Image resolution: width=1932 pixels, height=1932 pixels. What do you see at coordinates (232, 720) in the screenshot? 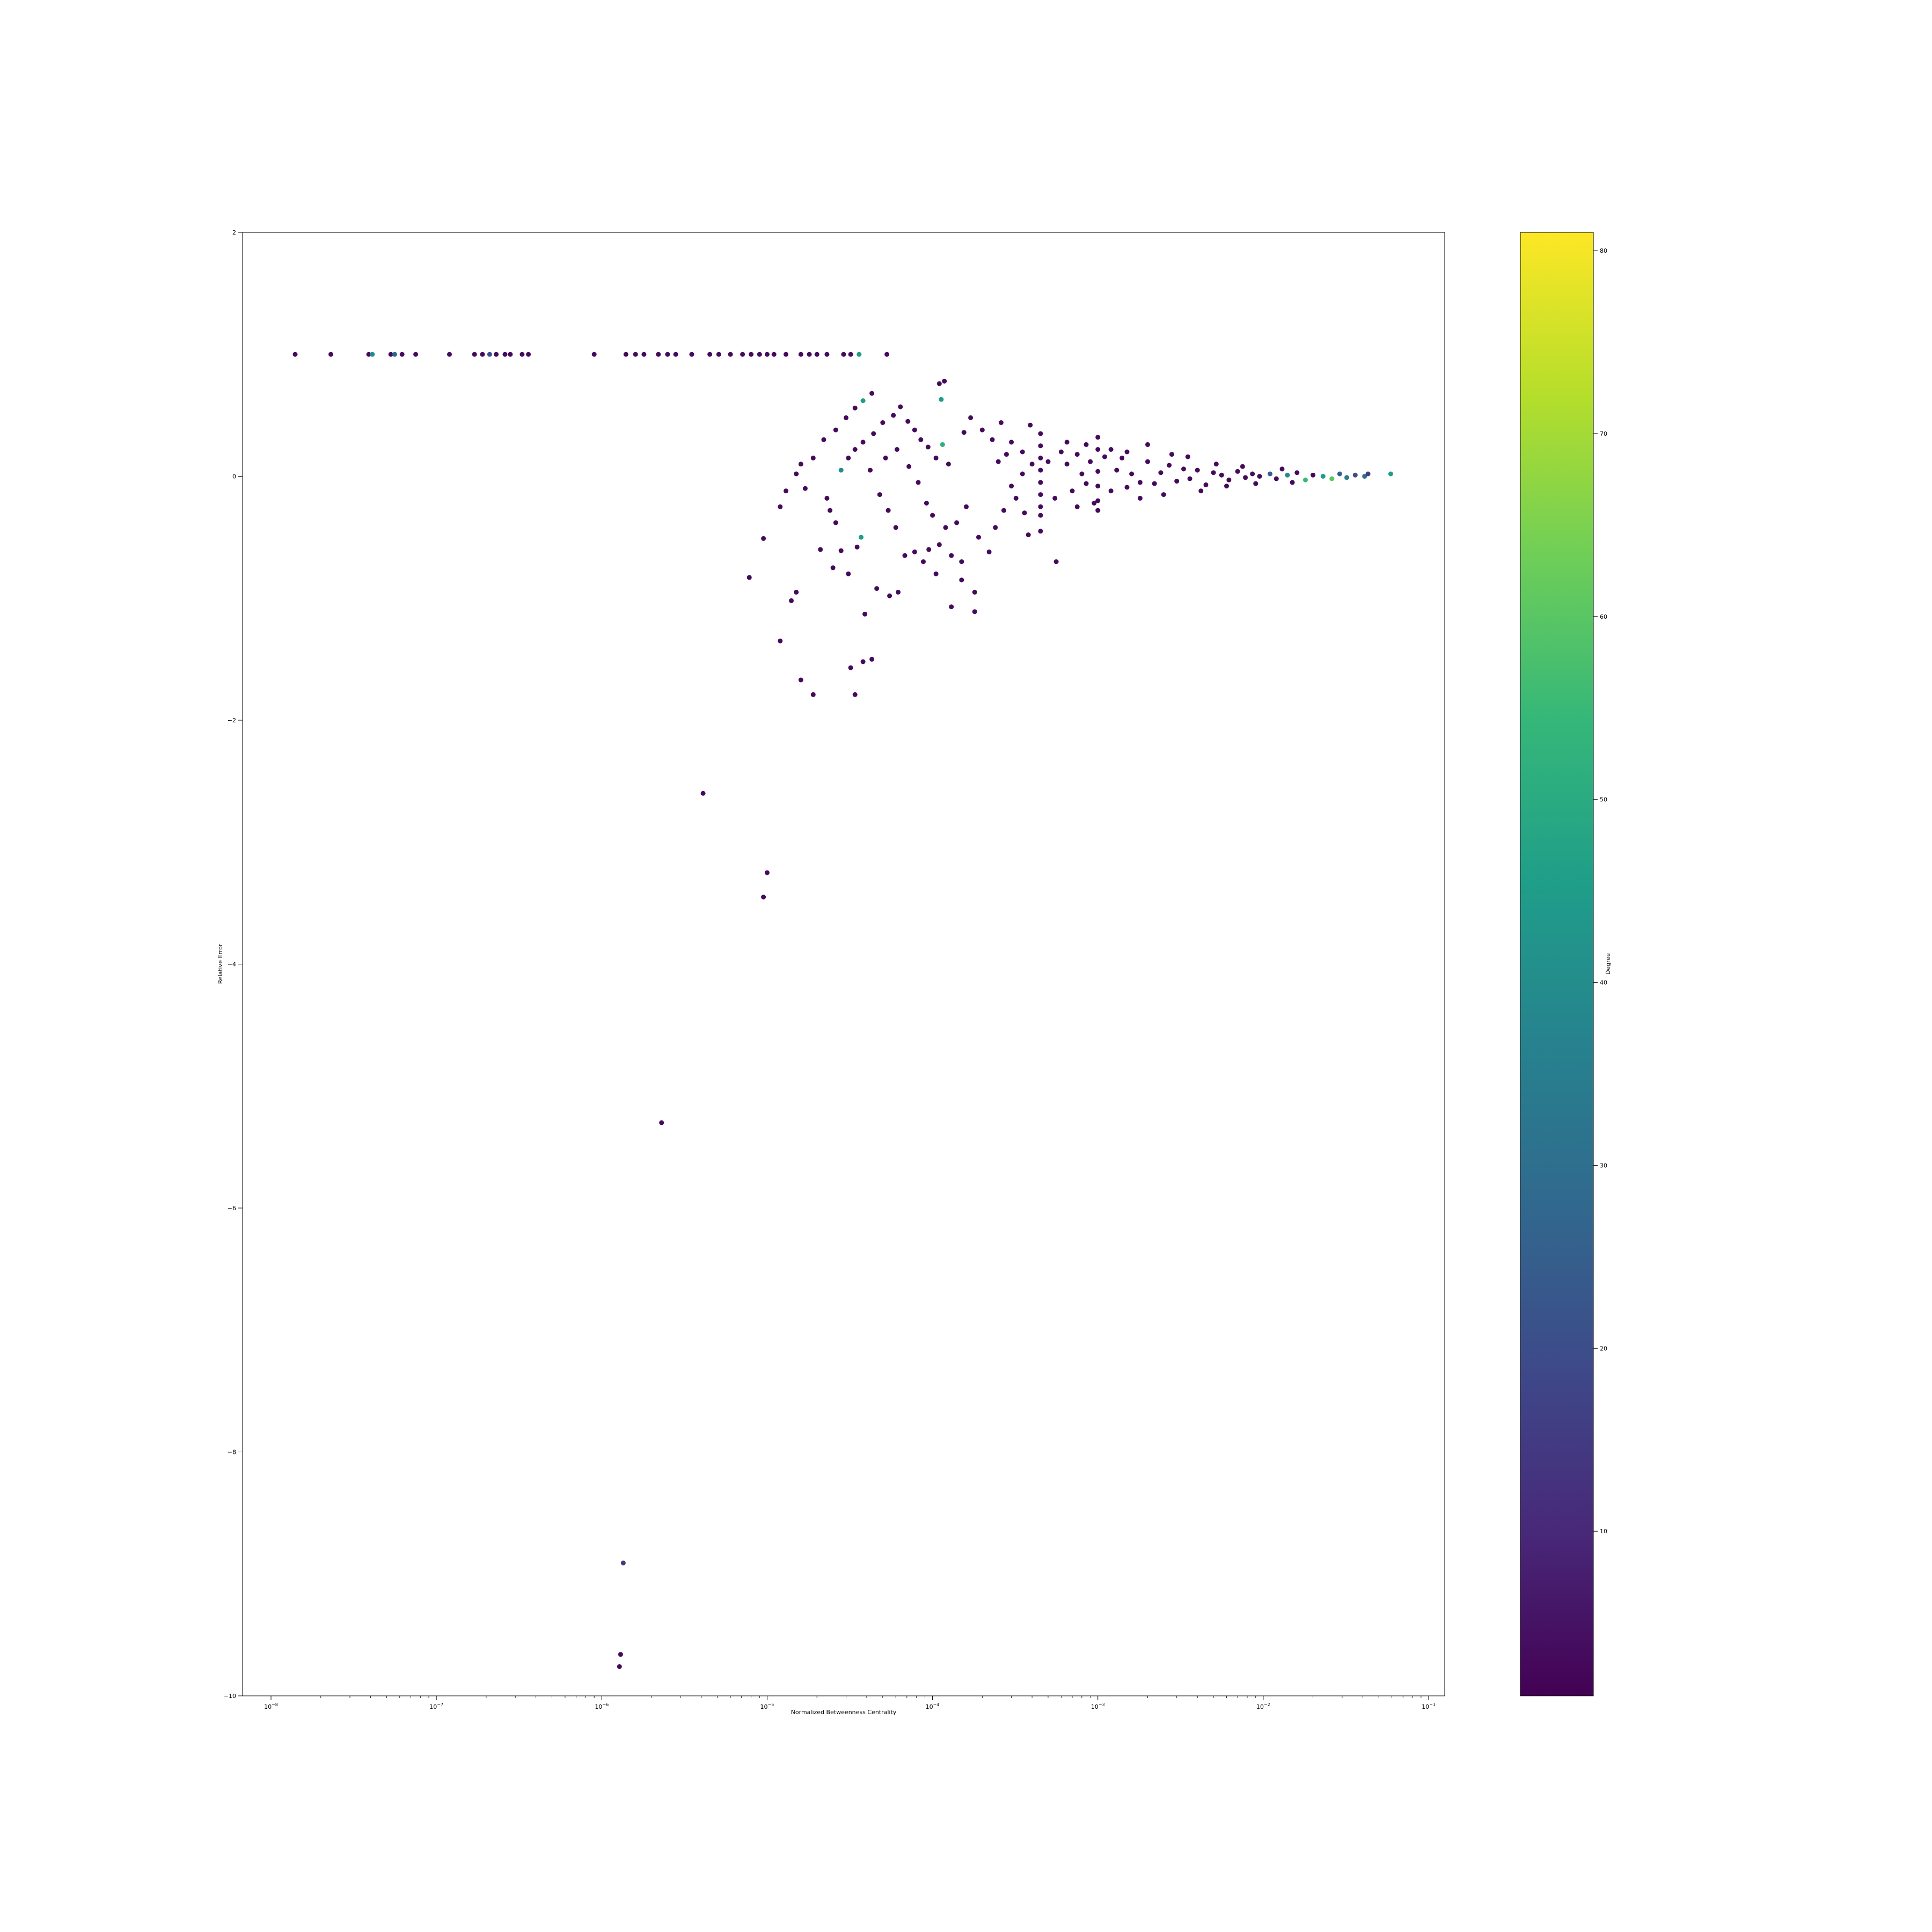
I see `y-tick-label: −2` at bounding box center [232, 720].